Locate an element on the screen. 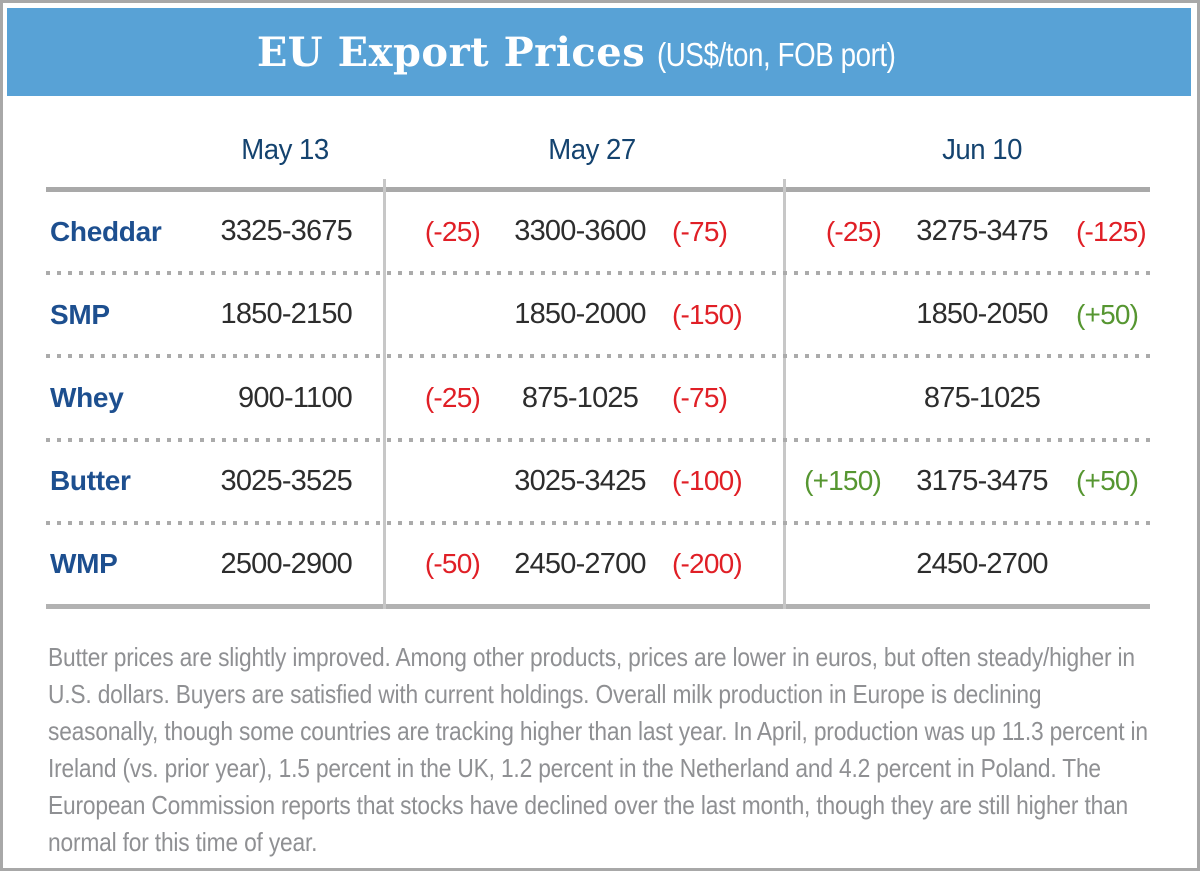 The height and width of the screenshot is (871, 1200). may27-price: 875-1025 is located at coordinates (580, 397).